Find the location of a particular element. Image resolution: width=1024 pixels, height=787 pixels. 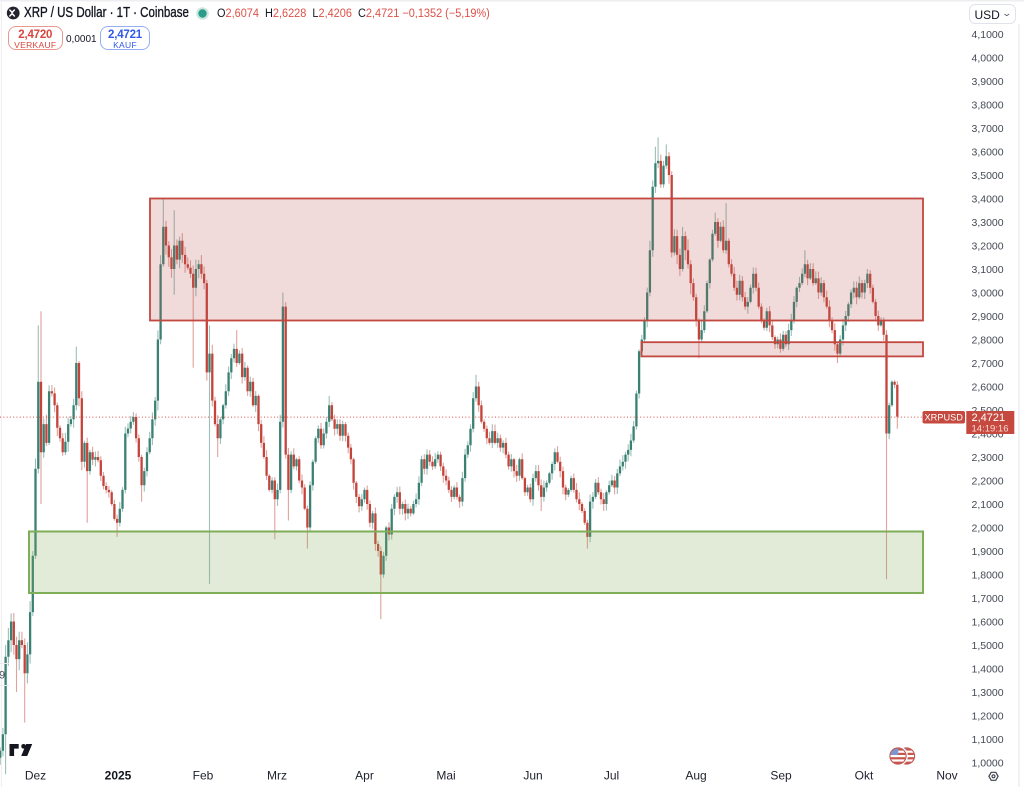

svg-text: Mrz is located at coordinates (277, 776).